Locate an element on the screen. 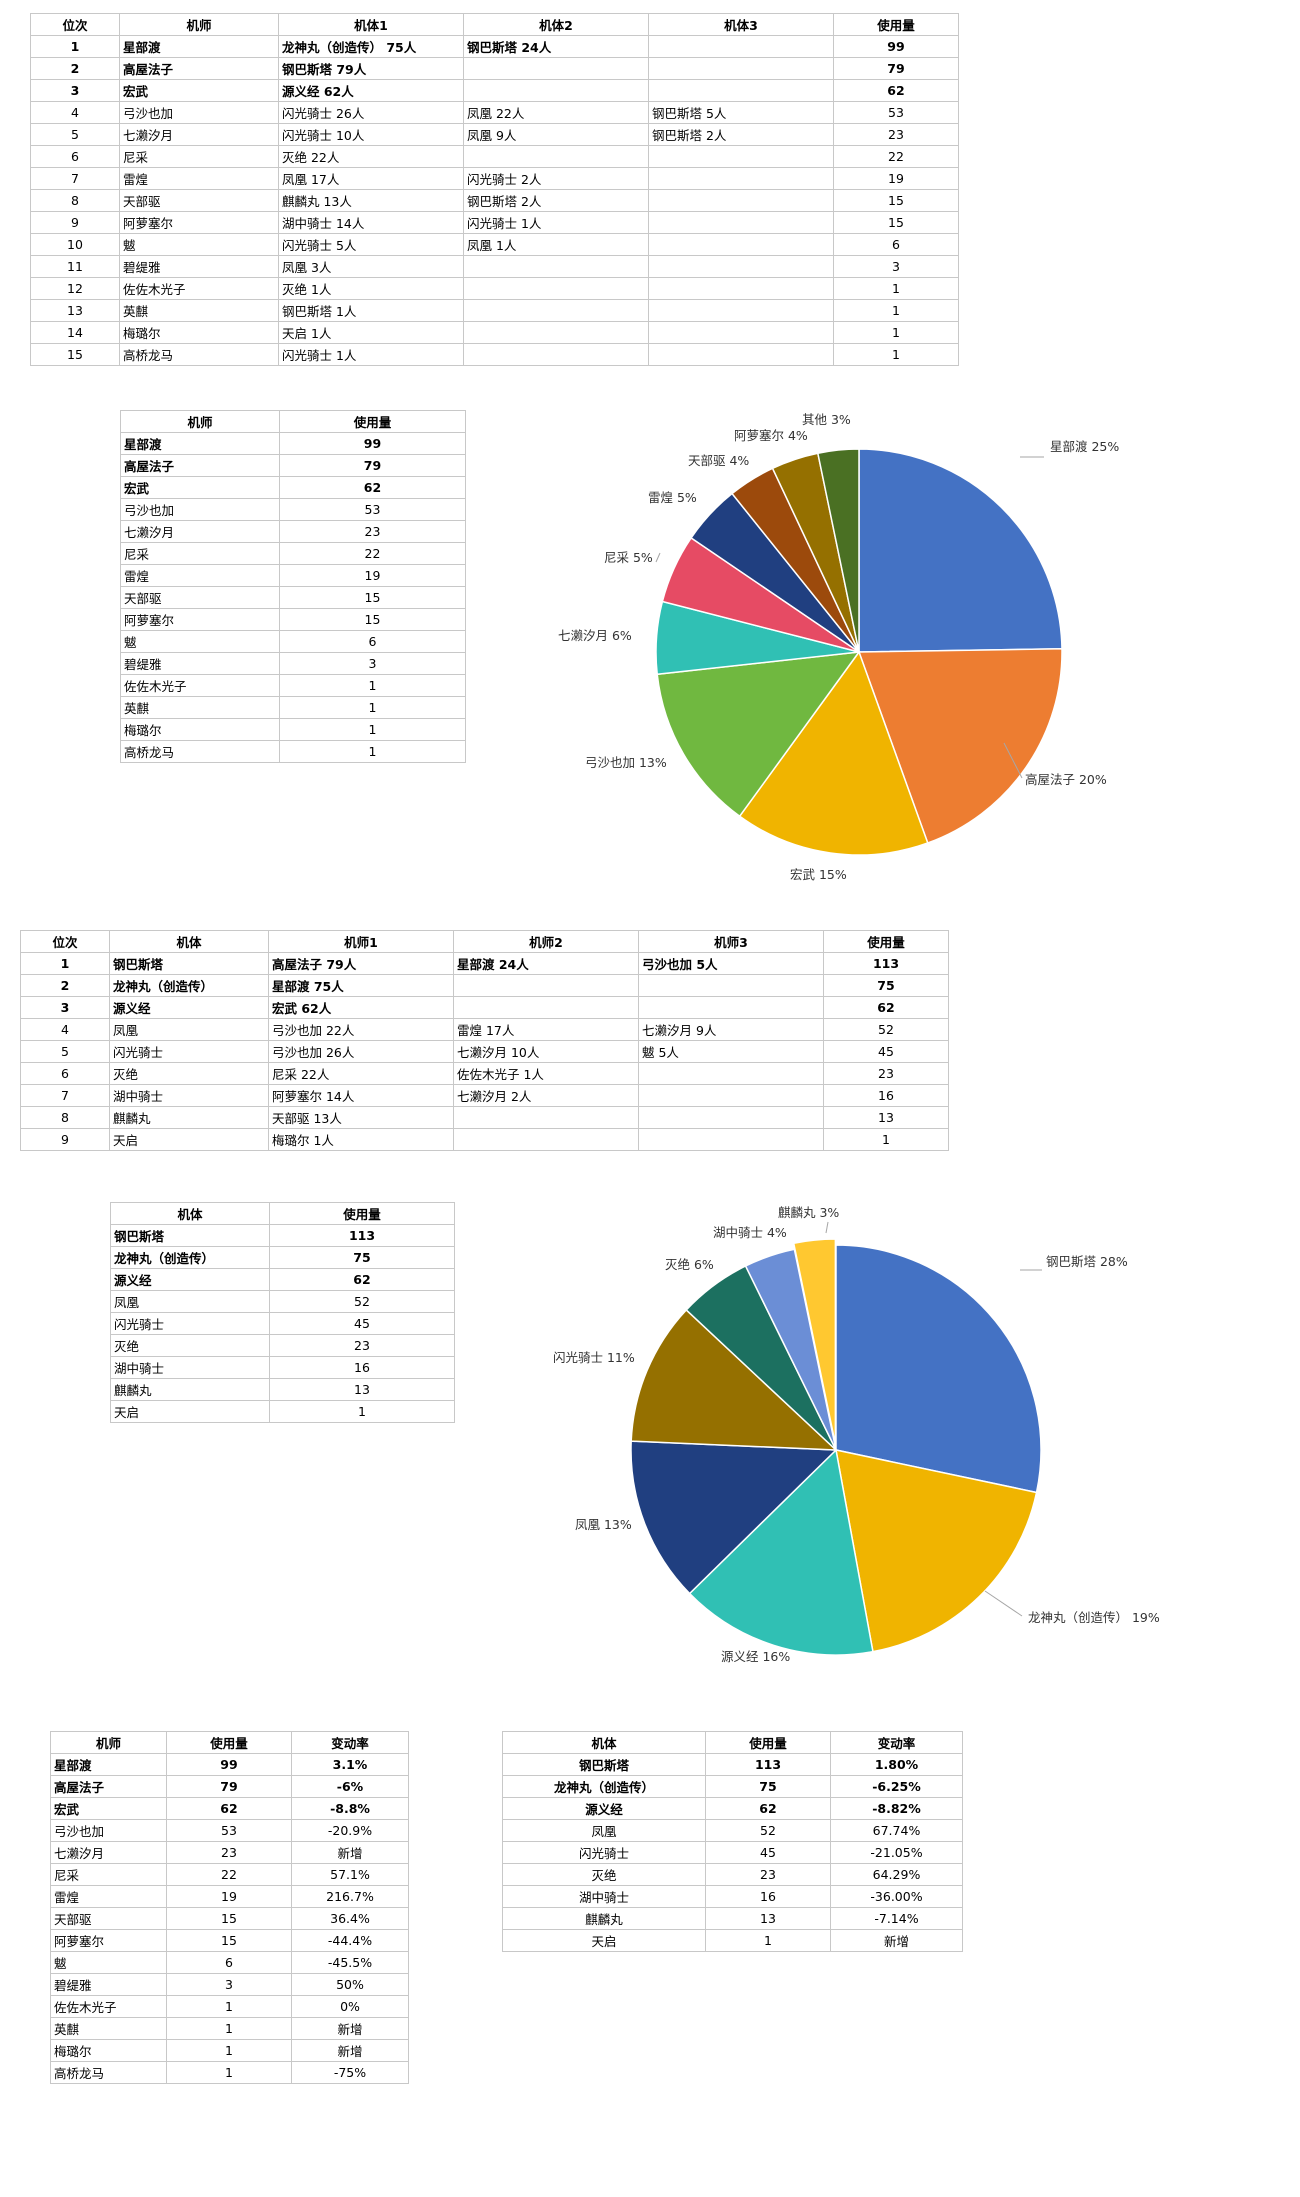 The image size is (1300, 2197). table-cell: -44.4% is located at coordinates (350, 1940).